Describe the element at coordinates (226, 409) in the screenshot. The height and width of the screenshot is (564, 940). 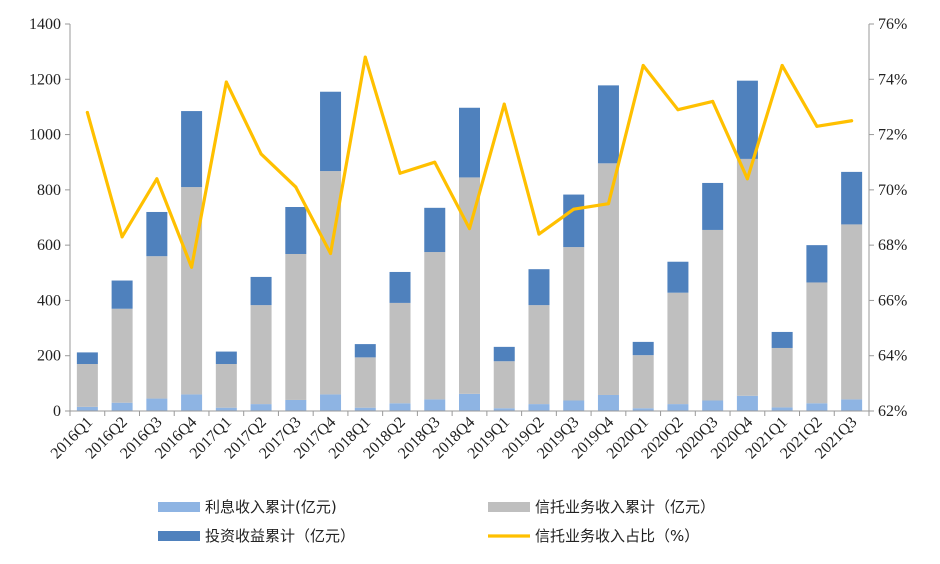
I see `bar-series1-2017Q1` at that location.